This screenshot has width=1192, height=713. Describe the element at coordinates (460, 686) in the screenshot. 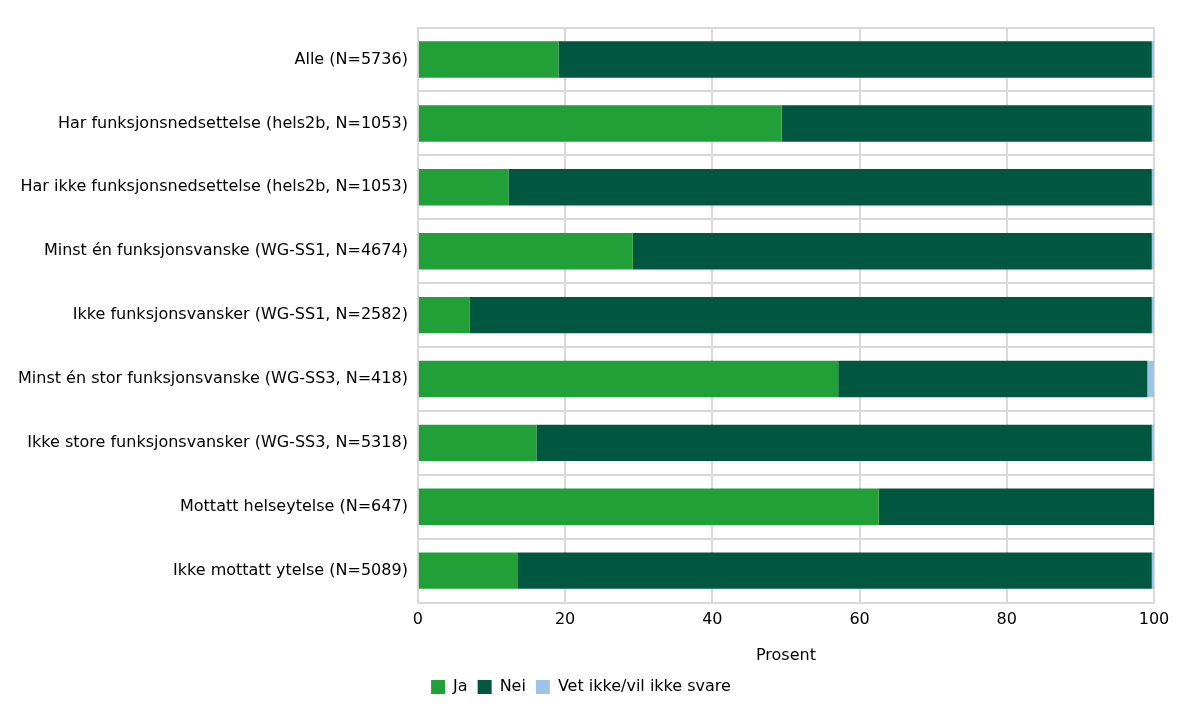

I see `legend-label: Ja` at that location.